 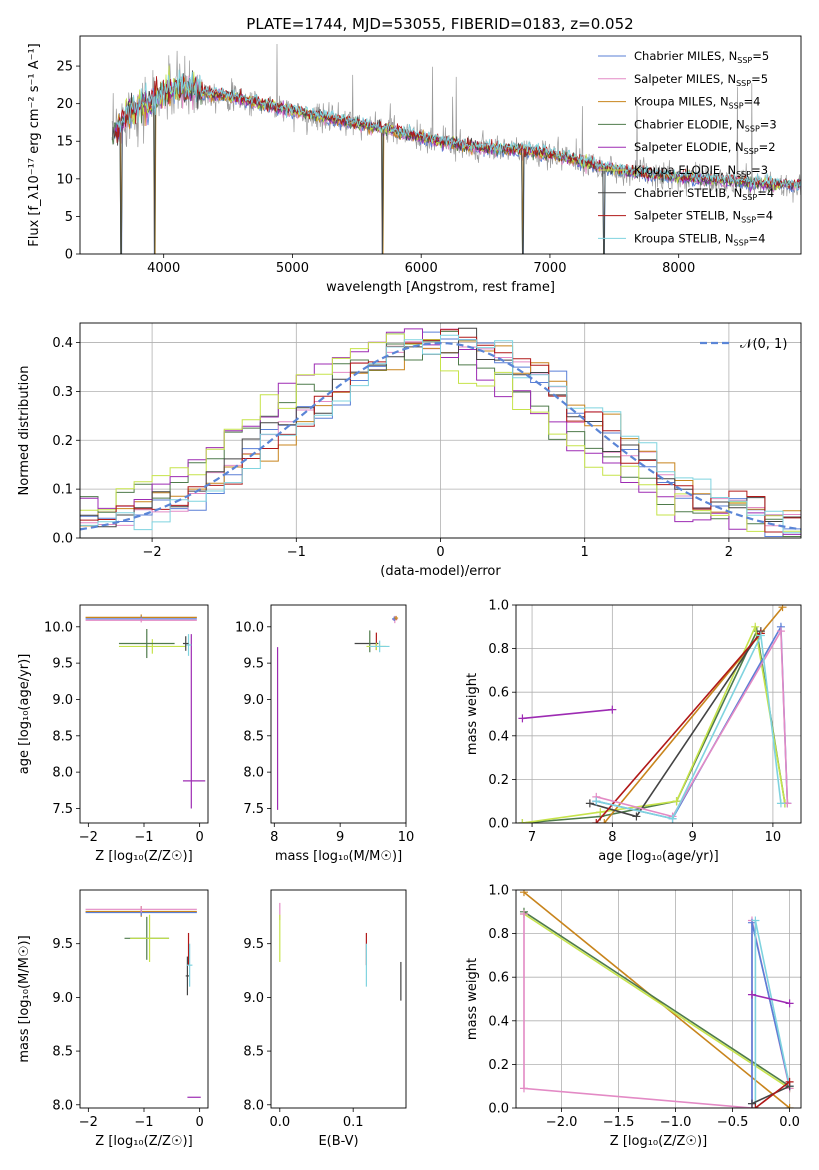 I want to click on panel-mass_vs_ebv: 0.0 0.1 8.0 8.5 9.0 9.5 E(B-V), so click(x=325, y=1019).